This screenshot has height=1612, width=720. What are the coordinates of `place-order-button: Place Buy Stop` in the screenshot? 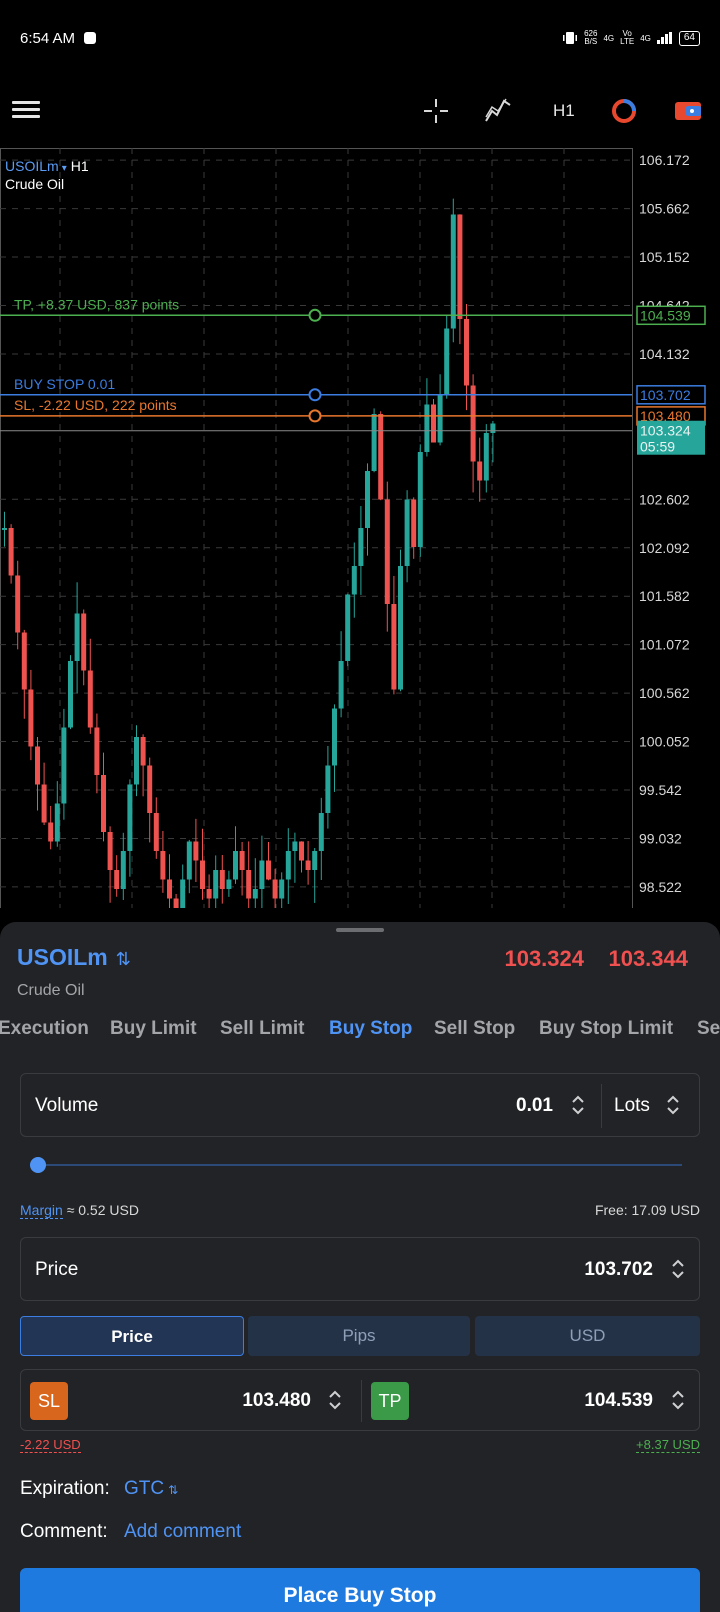 It's located at (360, 1590).